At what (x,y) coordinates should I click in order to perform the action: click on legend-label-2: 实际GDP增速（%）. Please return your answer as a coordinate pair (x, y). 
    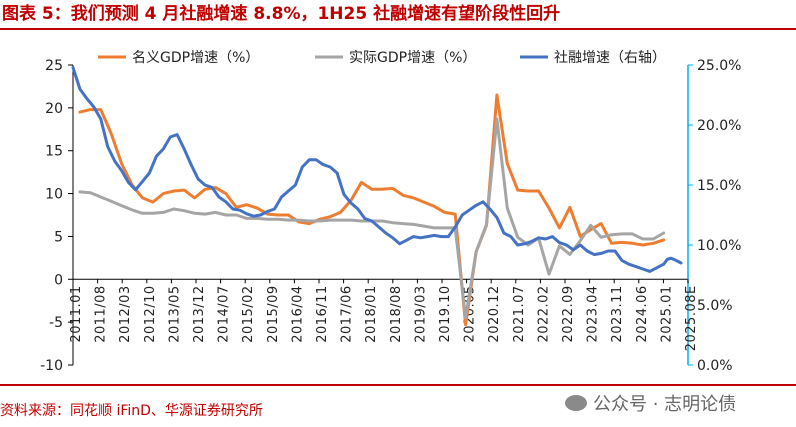
    Looking at the image, I should click on (412, 58).